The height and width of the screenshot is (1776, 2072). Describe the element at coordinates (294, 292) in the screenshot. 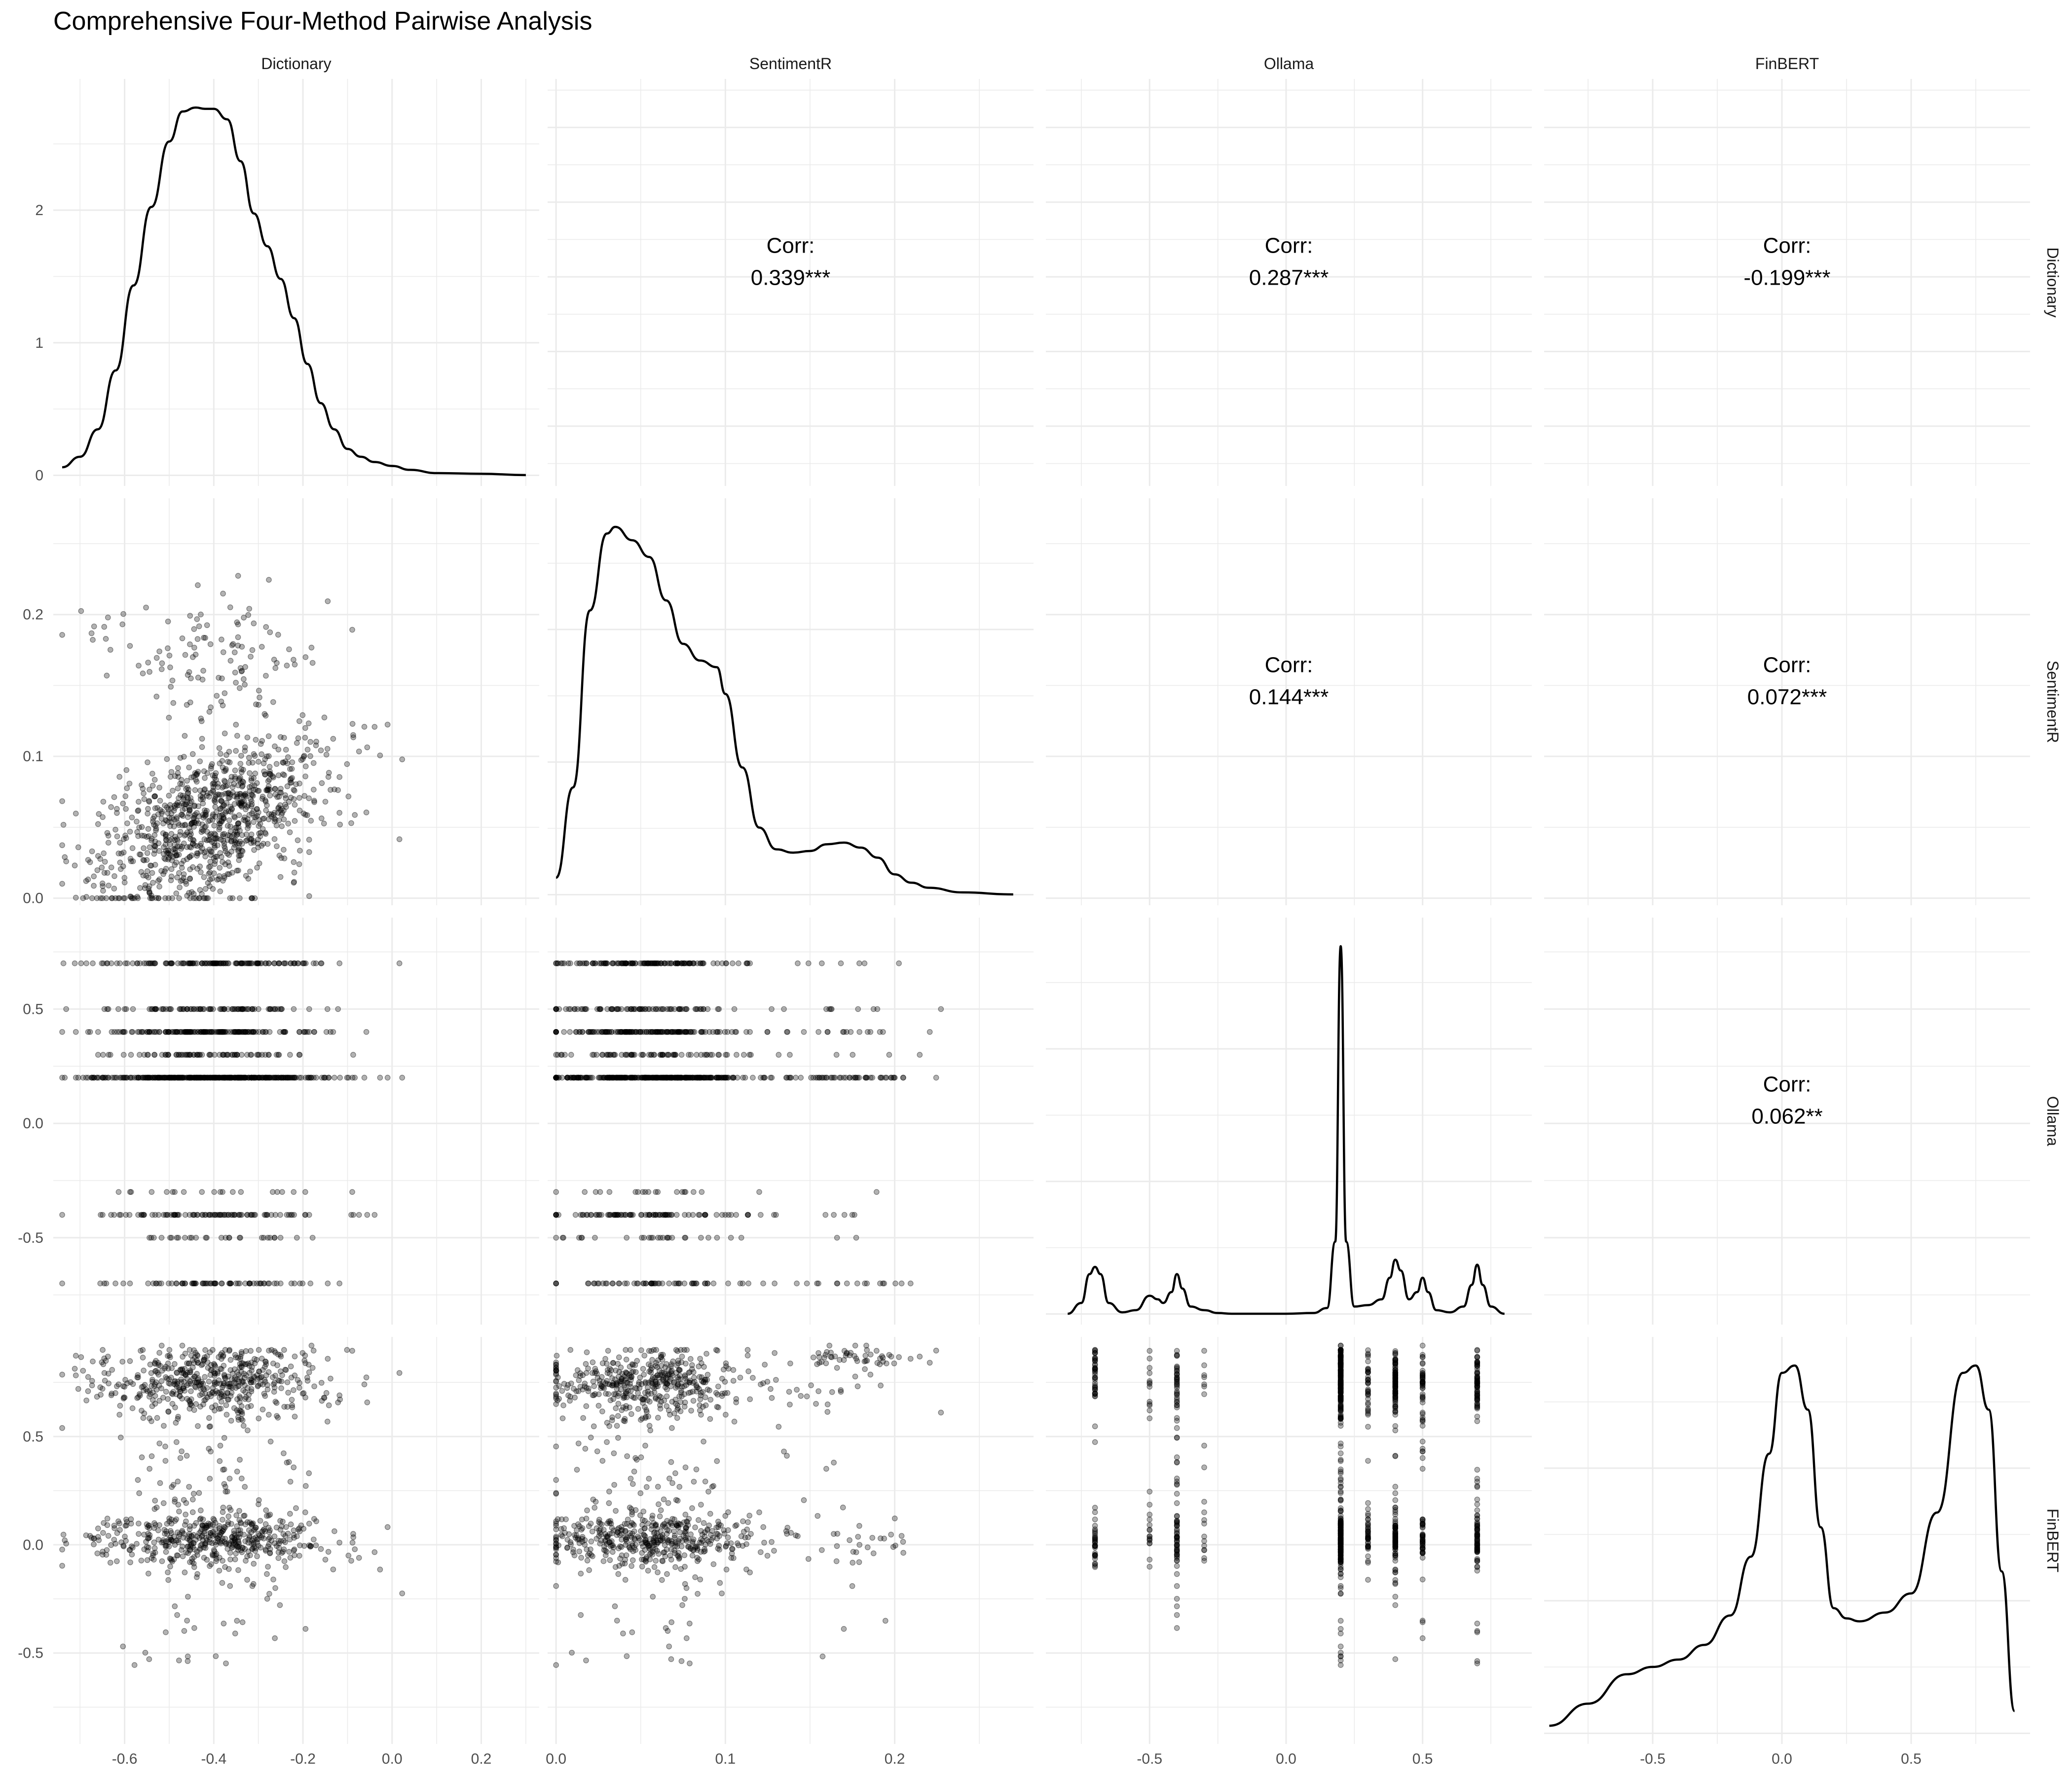

I see `density-curve-dictionary` at that location.